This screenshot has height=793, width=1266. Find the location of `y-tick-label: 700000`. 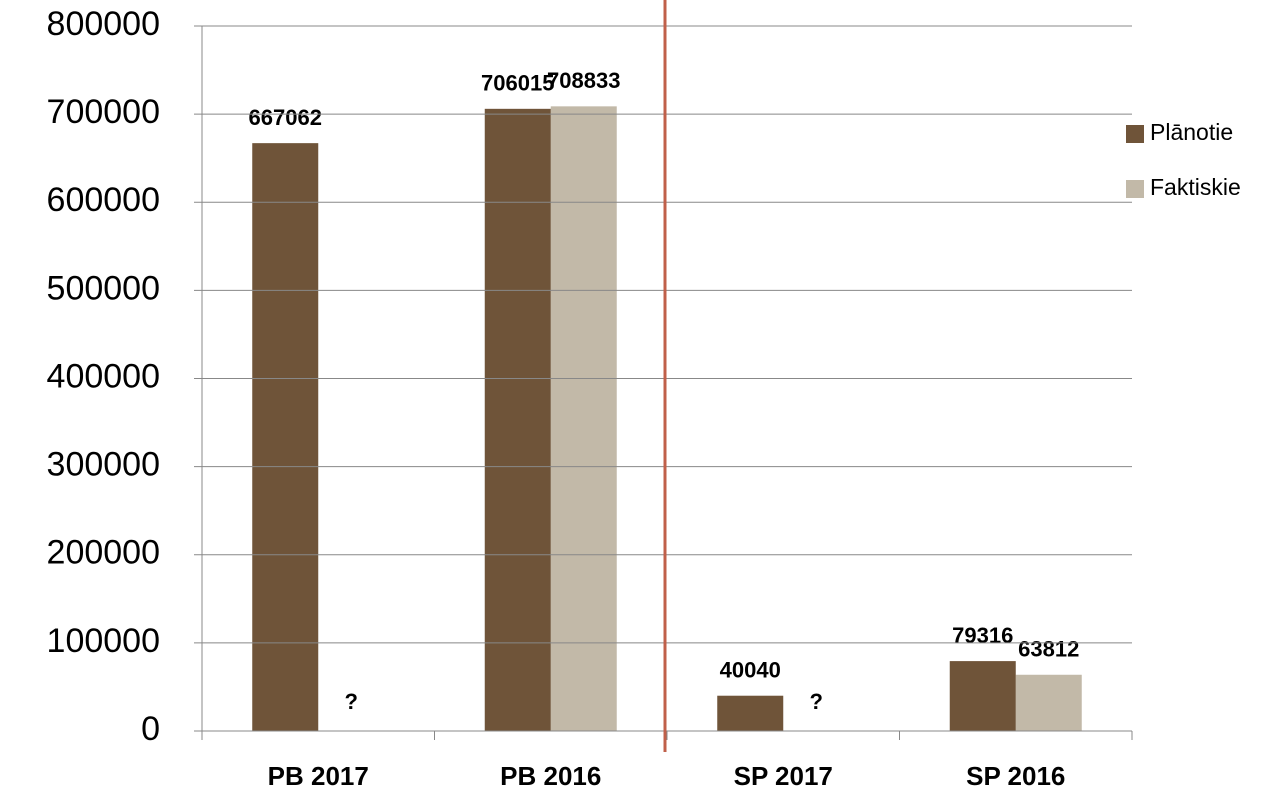

y-tick-label: 700000 is located at coordinates (103, 112).